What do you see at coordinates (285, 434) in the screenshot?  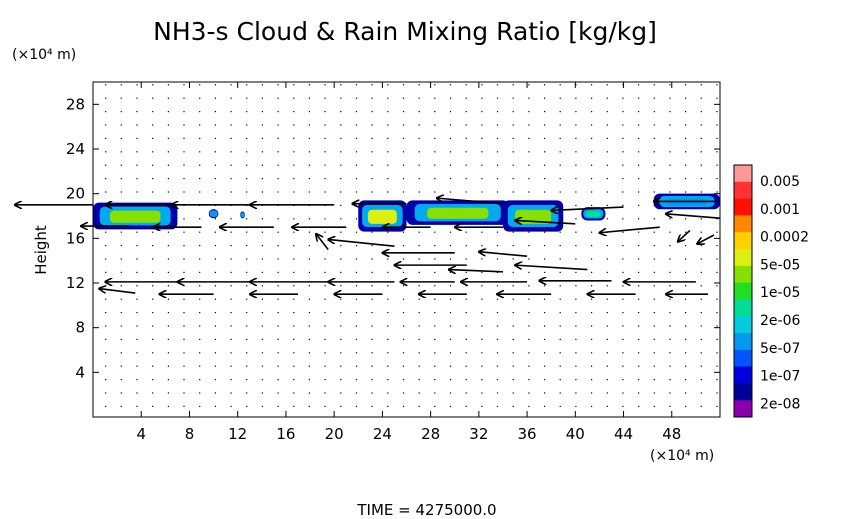 I see `x-tick-label: 16` at bounding box center [285, 434].